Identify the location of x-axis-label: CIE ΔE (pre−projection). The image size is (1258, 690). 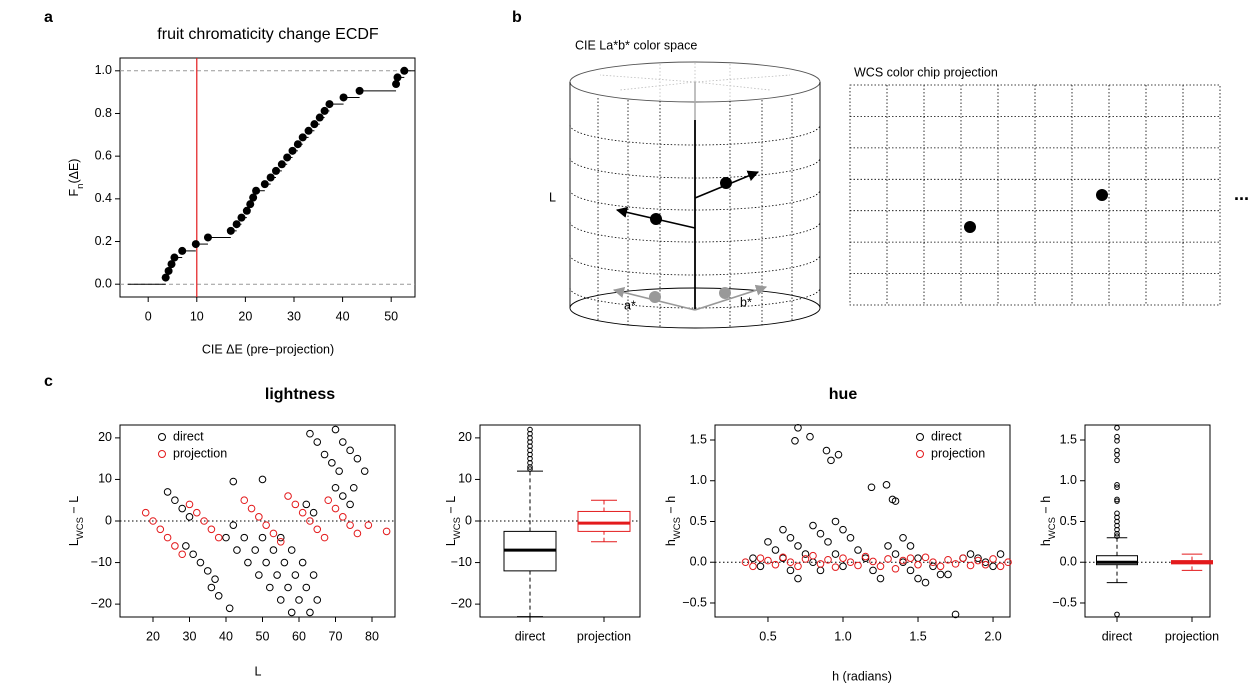
(268, 349).